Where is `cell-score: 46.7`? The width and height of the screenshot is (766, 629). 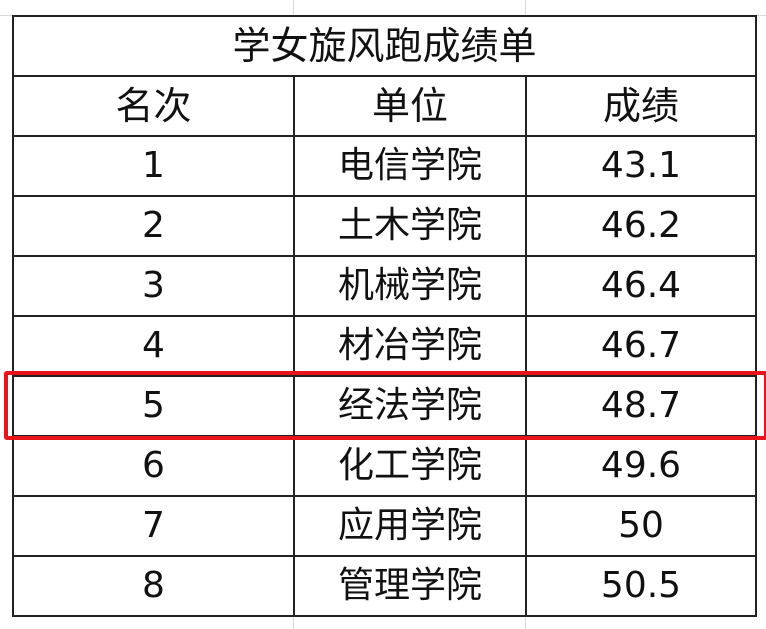 cell-score: 46.7 is located at coordinates (641, 346).